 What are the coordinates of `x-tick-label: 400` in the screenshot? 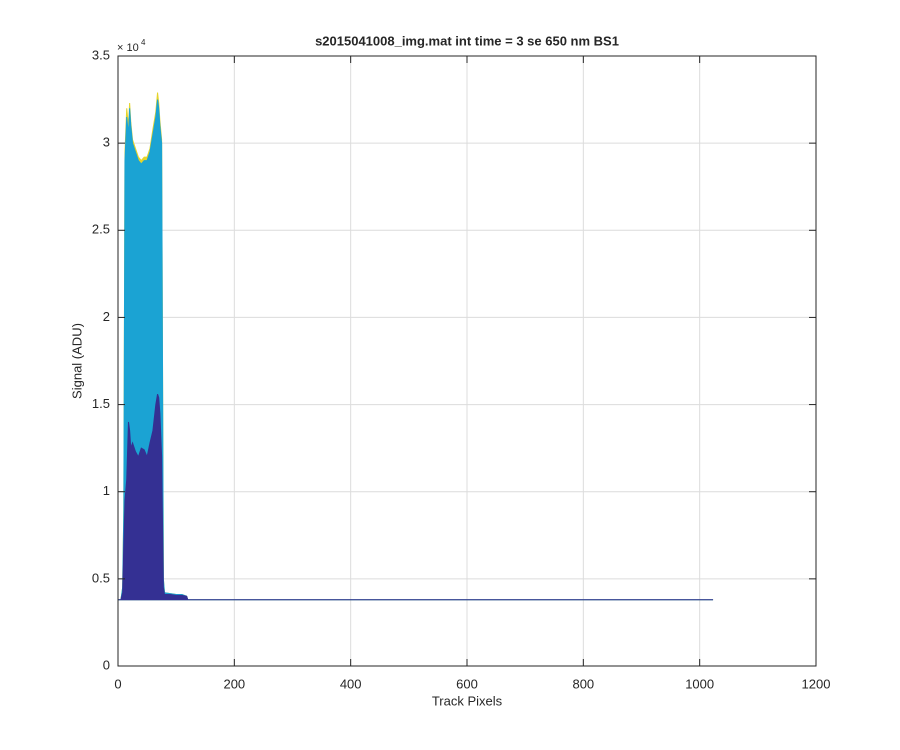 It's located at (351, 683).